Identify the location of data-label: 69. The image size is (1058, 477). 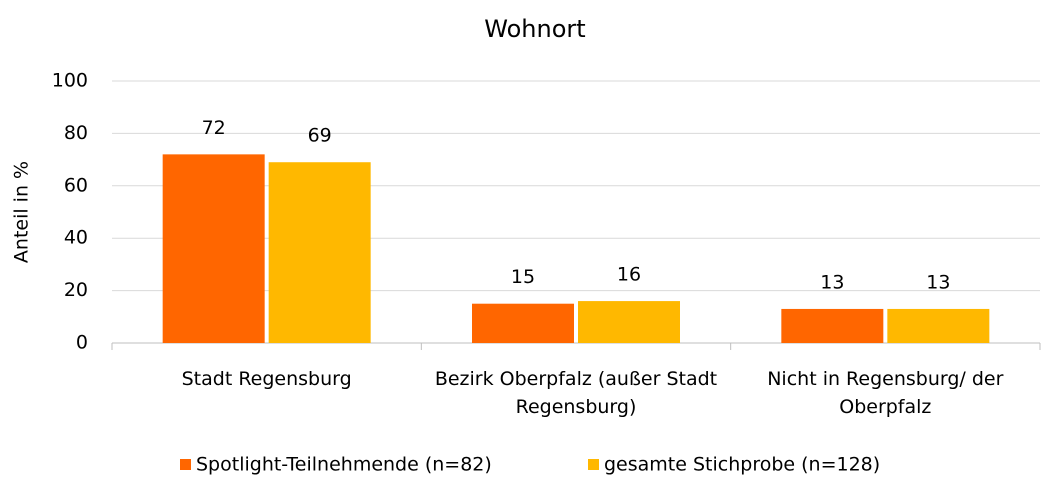
(320, 136).